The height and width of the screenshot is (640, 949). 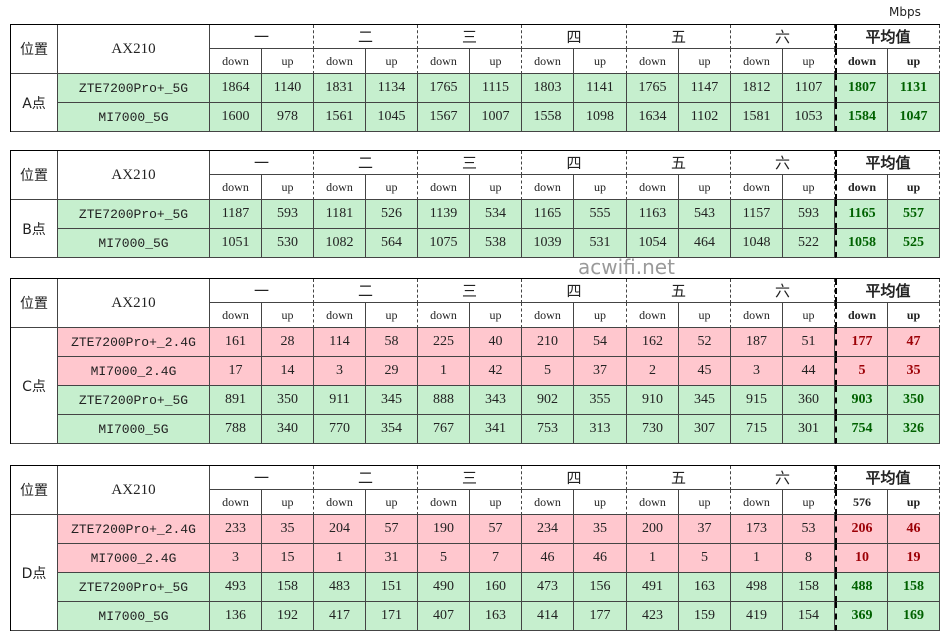 I want to click on speed-value: 37, so click(x=600, y=371).